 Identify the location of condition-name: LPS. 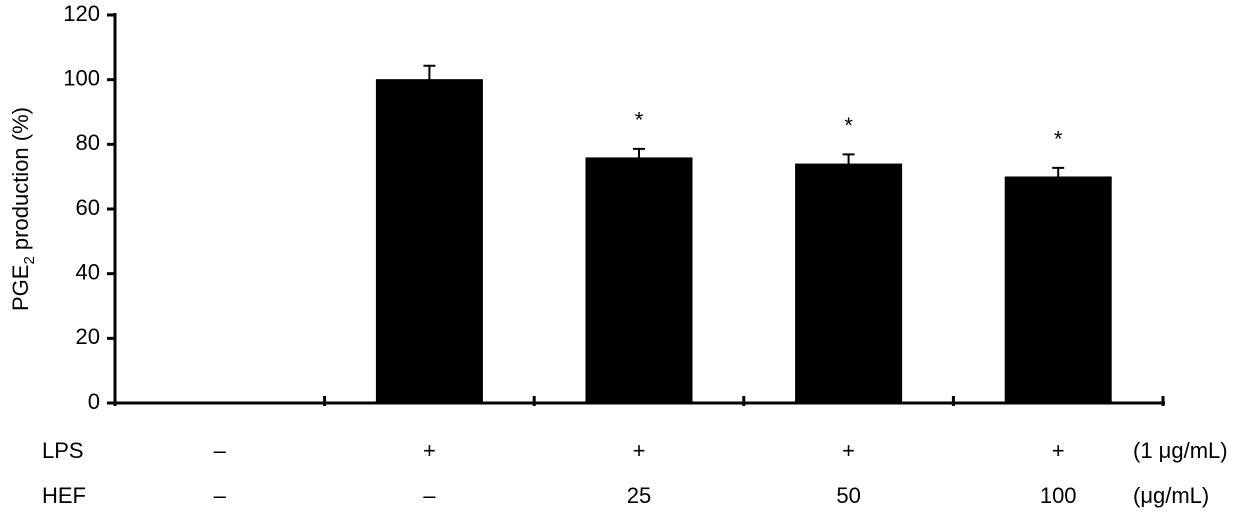
(63, 450).